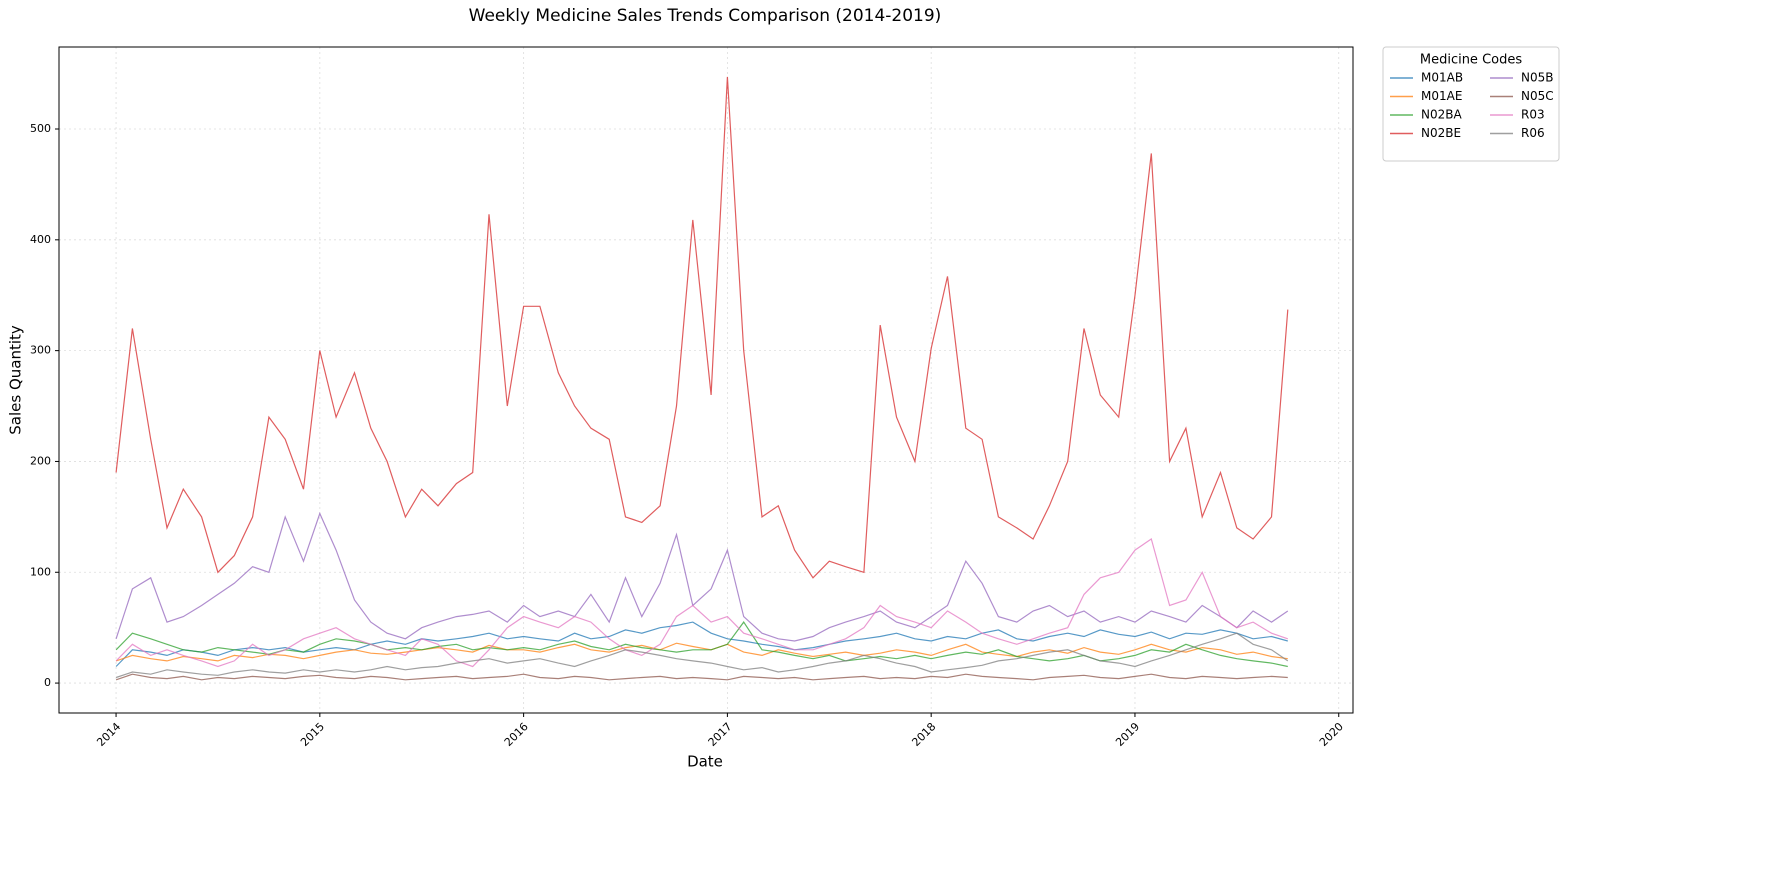  Describe the element at coordinates (16, 380) in the screenshot. I see `y-axis-label: Sales Quantity` at that location.